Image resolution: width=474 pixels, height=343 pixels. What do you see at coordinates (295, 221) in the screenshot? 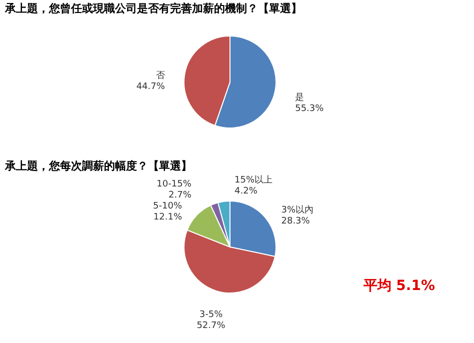
I see `data-label: 28.3%` at bounding box center [295, 221].